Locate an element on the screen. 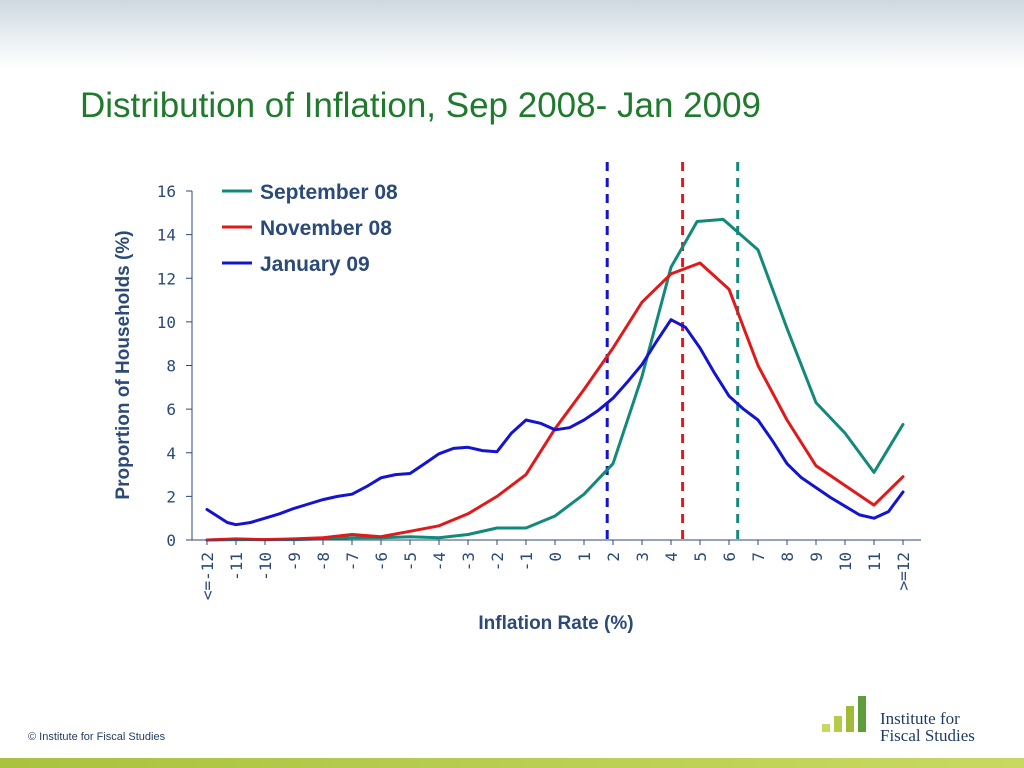 This screenshot has height=768, width=1024. chart-legend: September 08 November 08 January 09 is located at coordinates (310, 228).